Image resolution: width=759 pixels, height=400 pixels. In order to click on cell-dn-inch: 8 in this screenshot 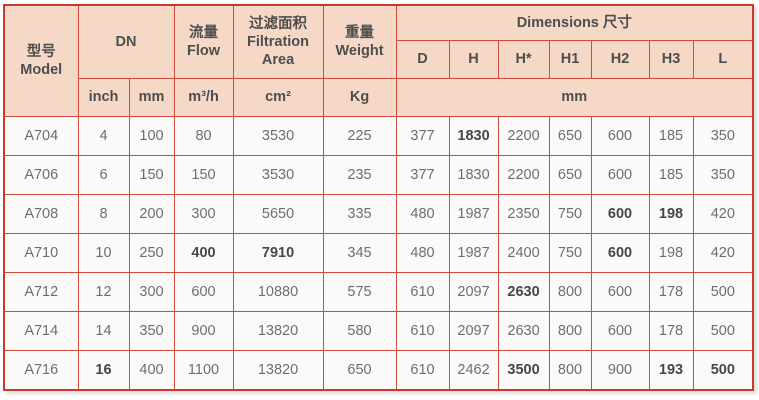, I will do `click(103, 214)`.